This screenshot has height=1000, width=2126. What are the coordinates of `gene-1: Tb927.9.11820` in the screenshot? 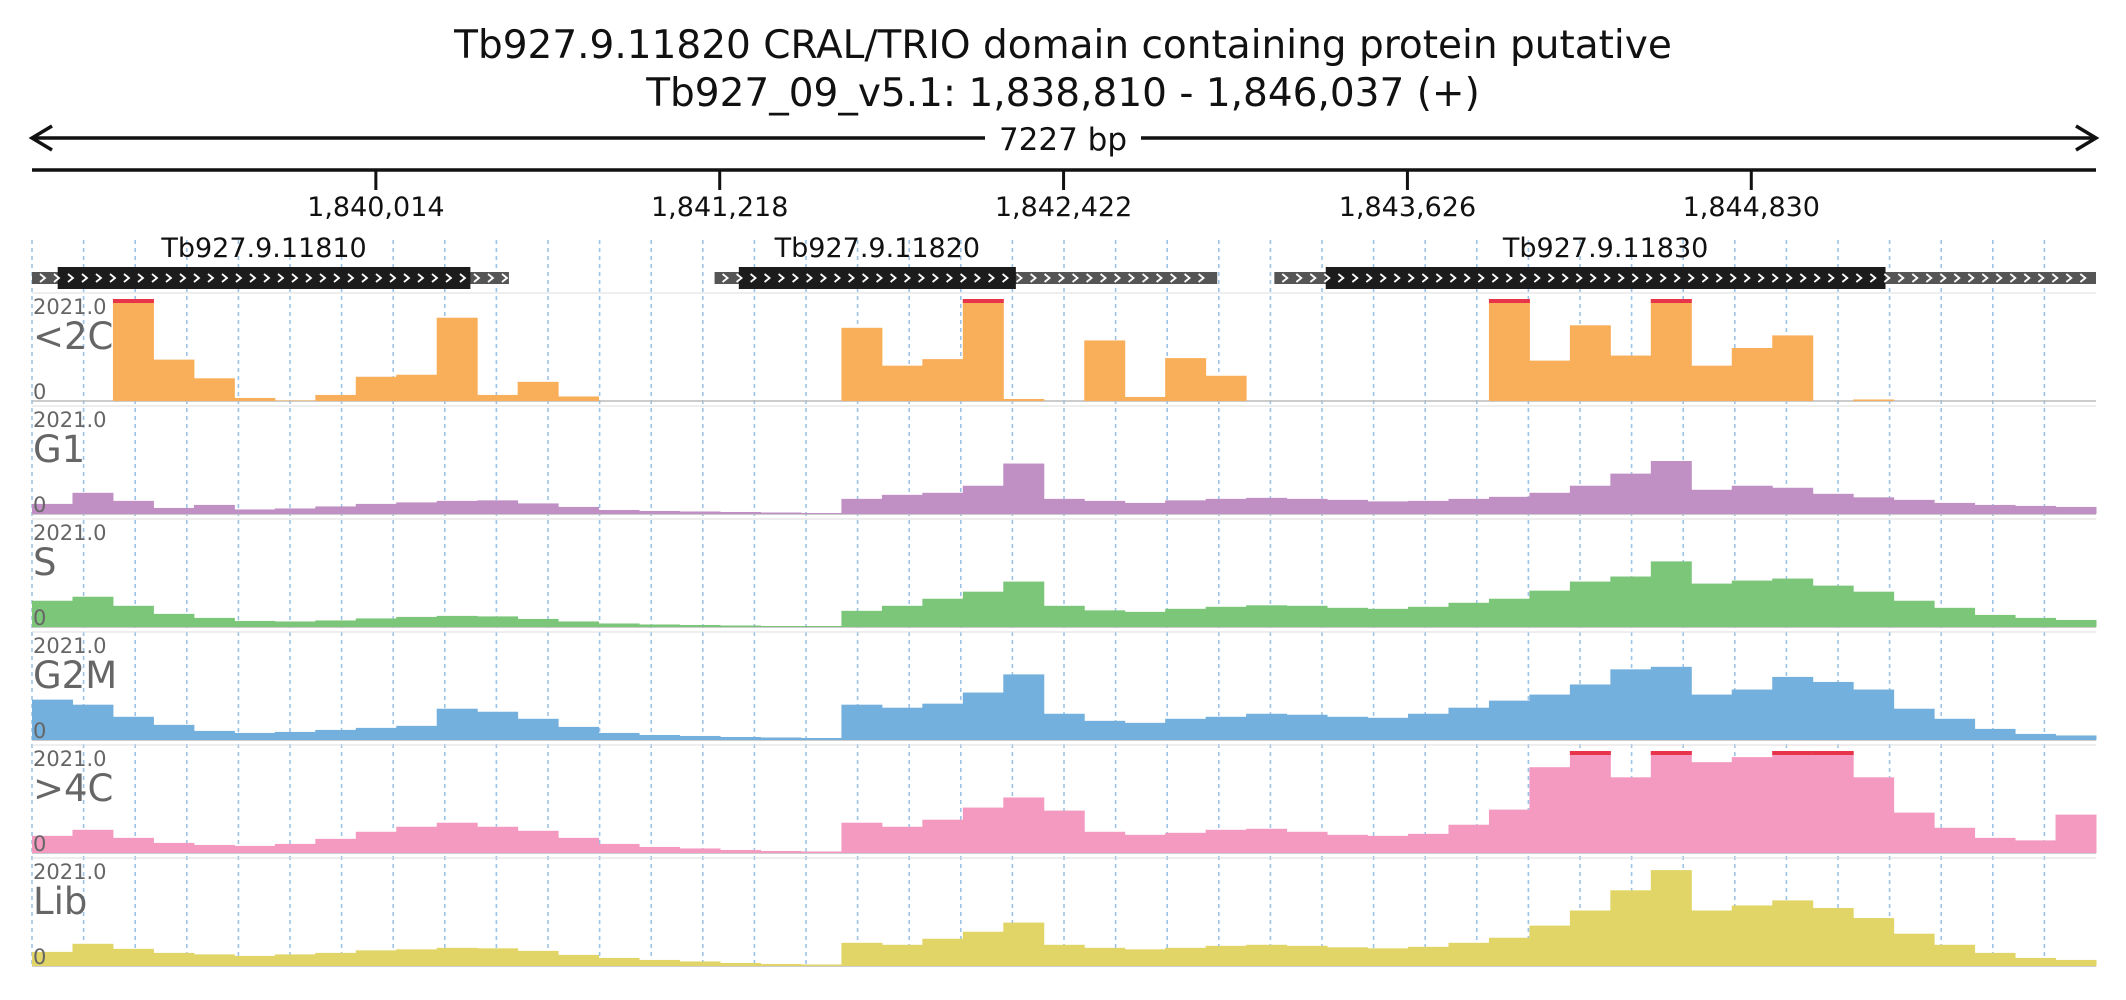 It's located at (966, 261).